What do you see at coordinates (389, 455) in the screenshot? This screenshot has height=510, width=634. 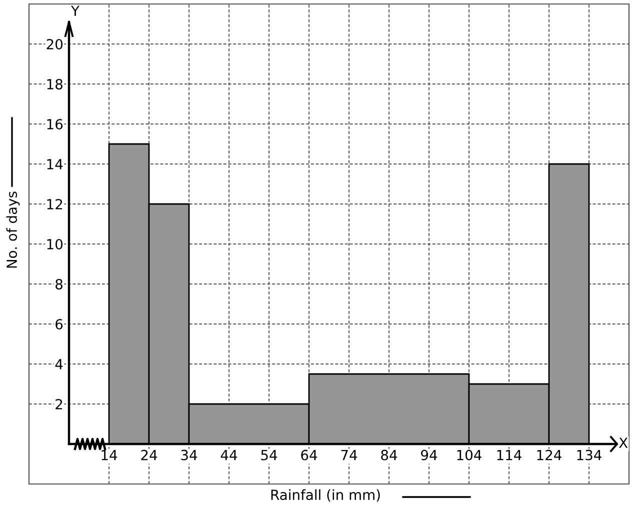 I see `x-tick-label: 84` at bounding box center [389, 455].